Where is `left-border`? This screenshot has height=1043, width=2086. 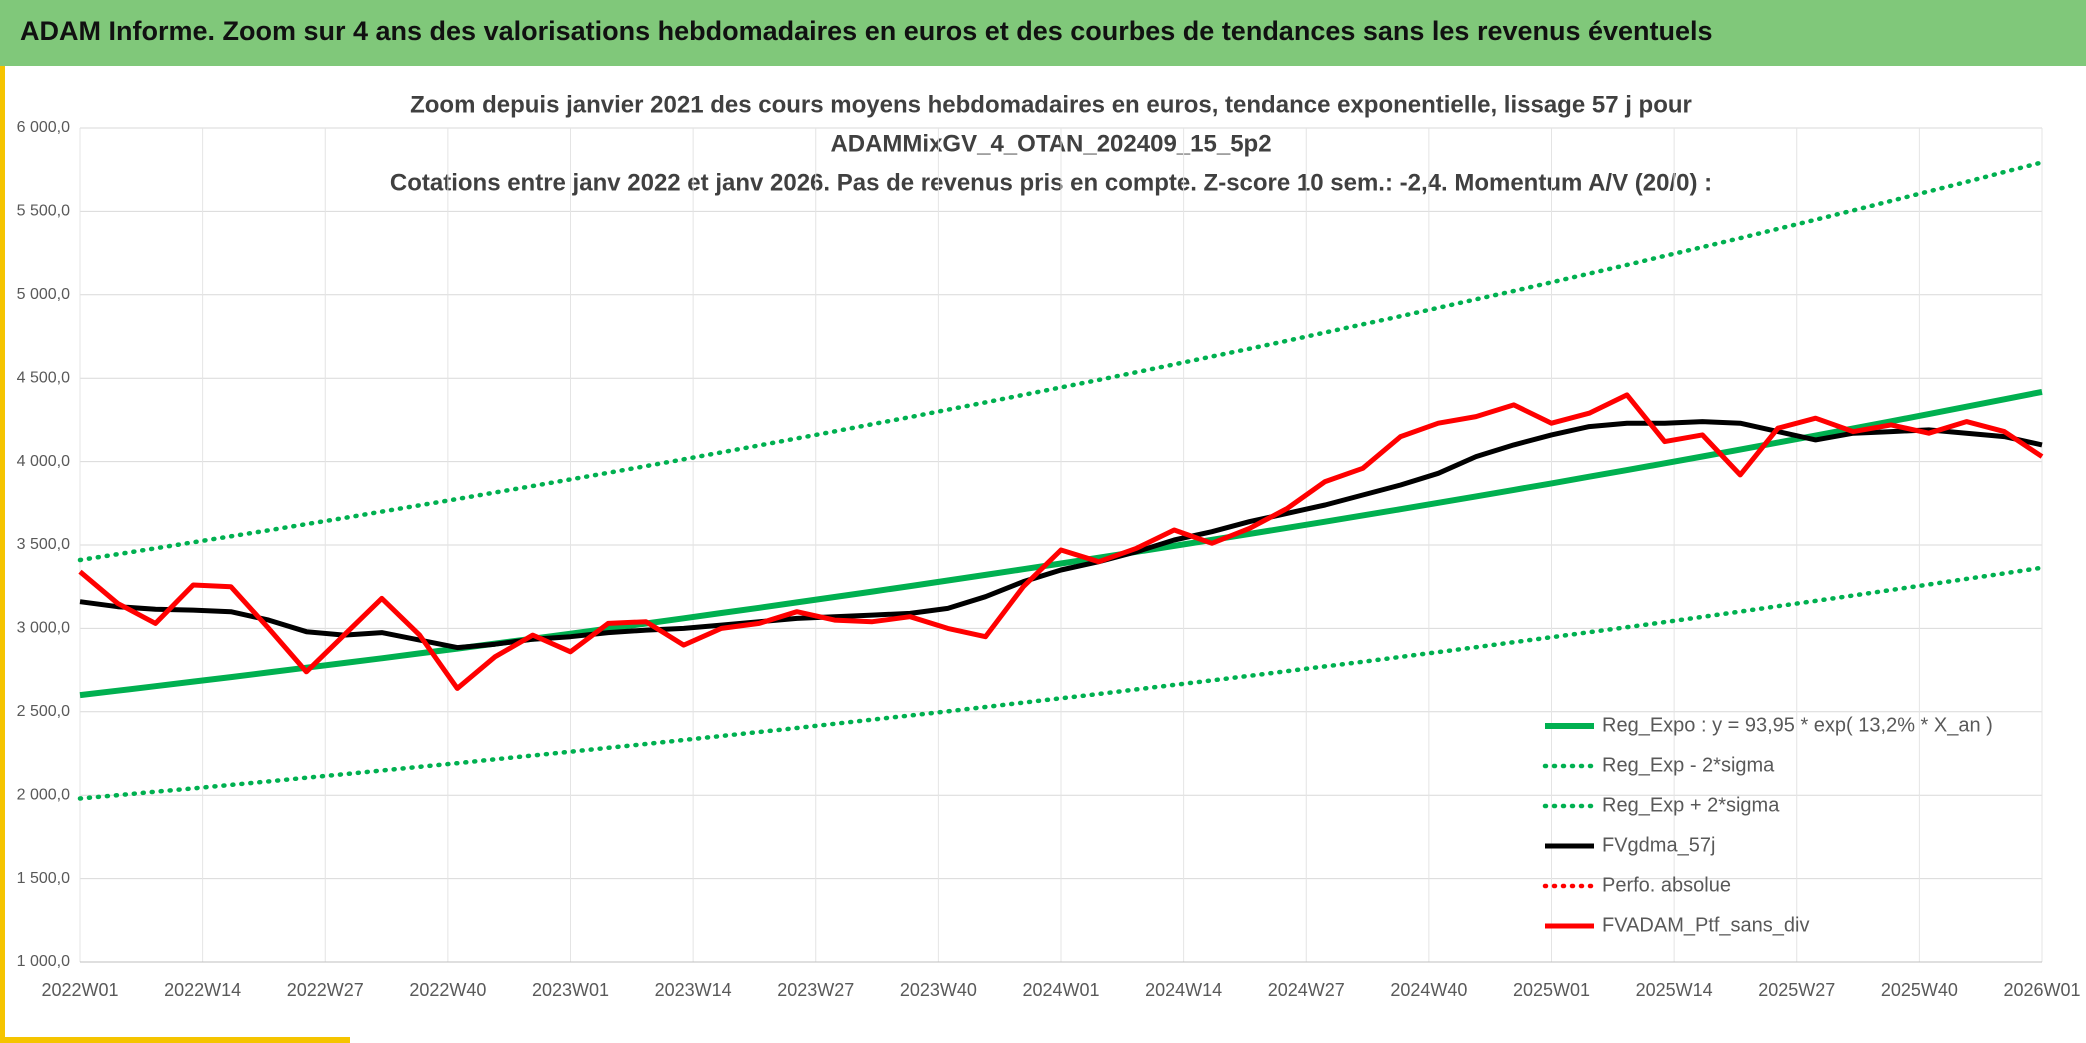
left-border is located at coordinates (2, 554).